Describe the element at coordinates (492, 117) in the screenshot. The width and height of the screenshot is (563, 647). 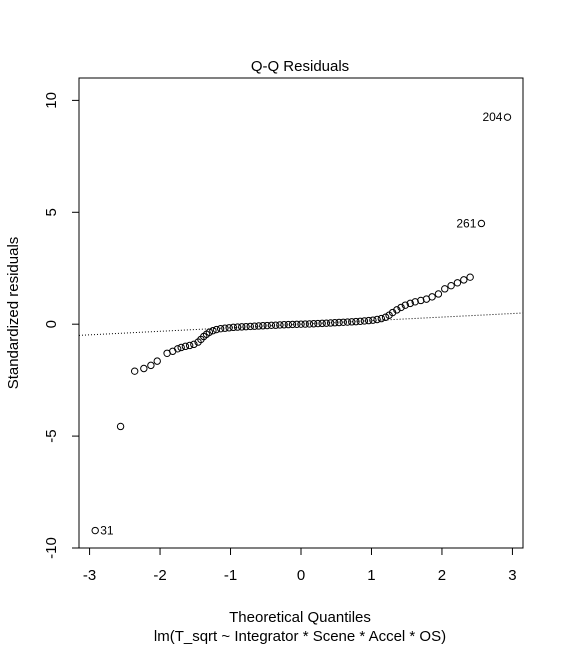
I see `point-label: 204` at that location.